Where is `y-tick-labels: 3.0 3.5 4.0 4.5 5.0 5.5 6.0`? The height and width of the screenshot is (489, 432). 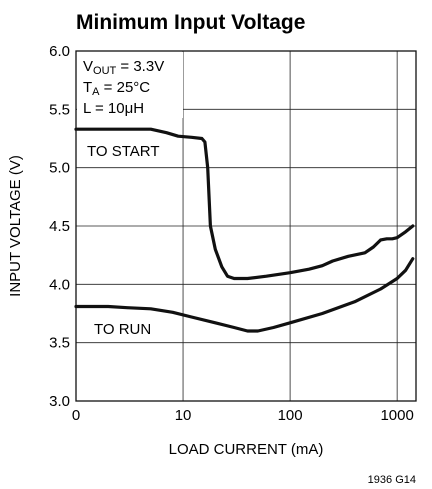 y-tick-labels: 3.0 3.5 4.0 4.5 5.0 5.5 6.0 is located at coordinates (59, 226).